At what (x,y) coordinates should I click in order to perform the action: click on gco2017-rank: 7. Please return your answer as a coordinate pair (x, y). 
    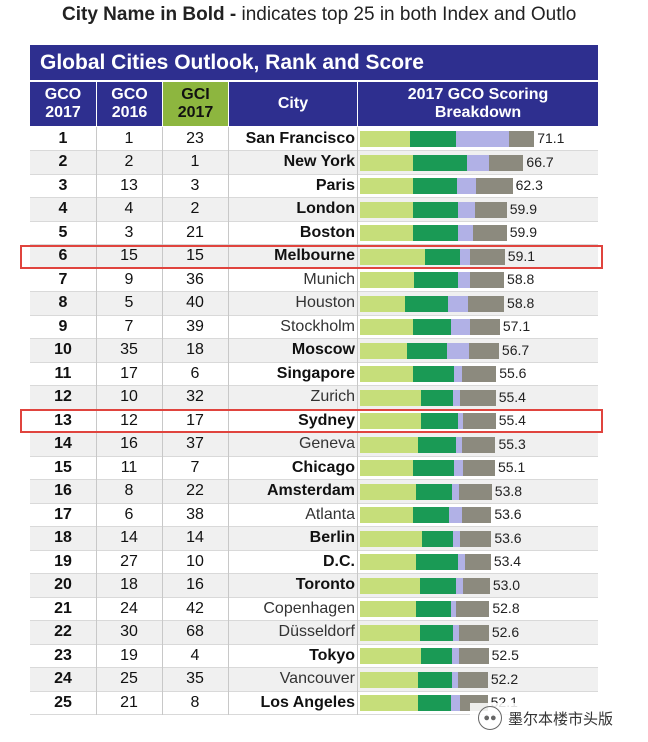
    Looking at the image, I should click on (63, 279).